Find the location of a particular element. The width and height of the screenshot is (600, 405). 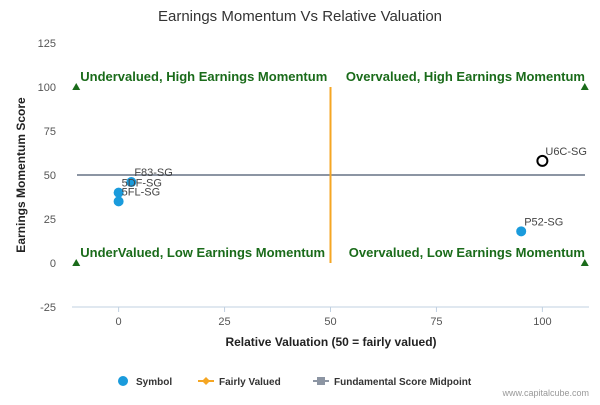

quadrant-label: UnderValued, Low Earnings Momentum is located at coordinates (202, 252).